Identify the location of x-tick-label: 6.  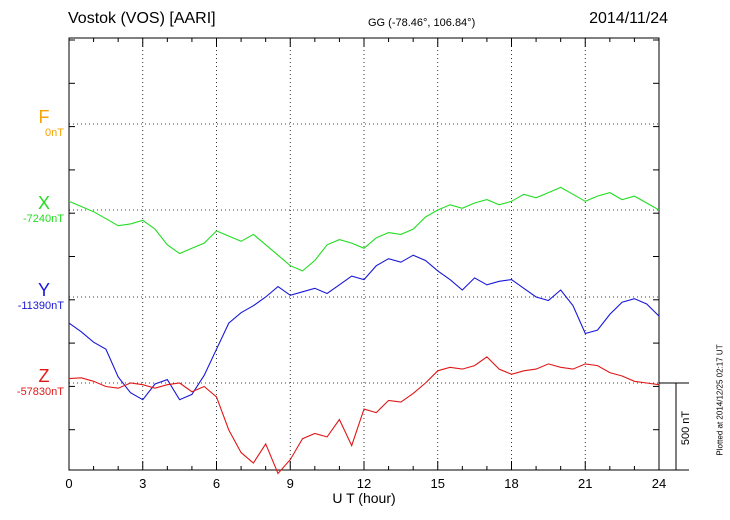
(216, 483).